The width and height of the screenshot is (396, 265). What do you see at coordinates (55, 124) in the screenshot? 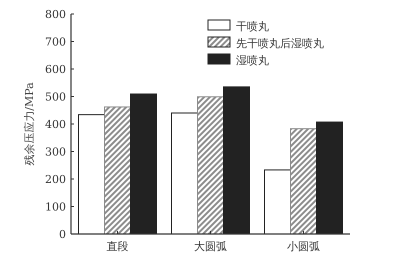
I see `y-tick-label: 400` at bounding box center [55, 124].